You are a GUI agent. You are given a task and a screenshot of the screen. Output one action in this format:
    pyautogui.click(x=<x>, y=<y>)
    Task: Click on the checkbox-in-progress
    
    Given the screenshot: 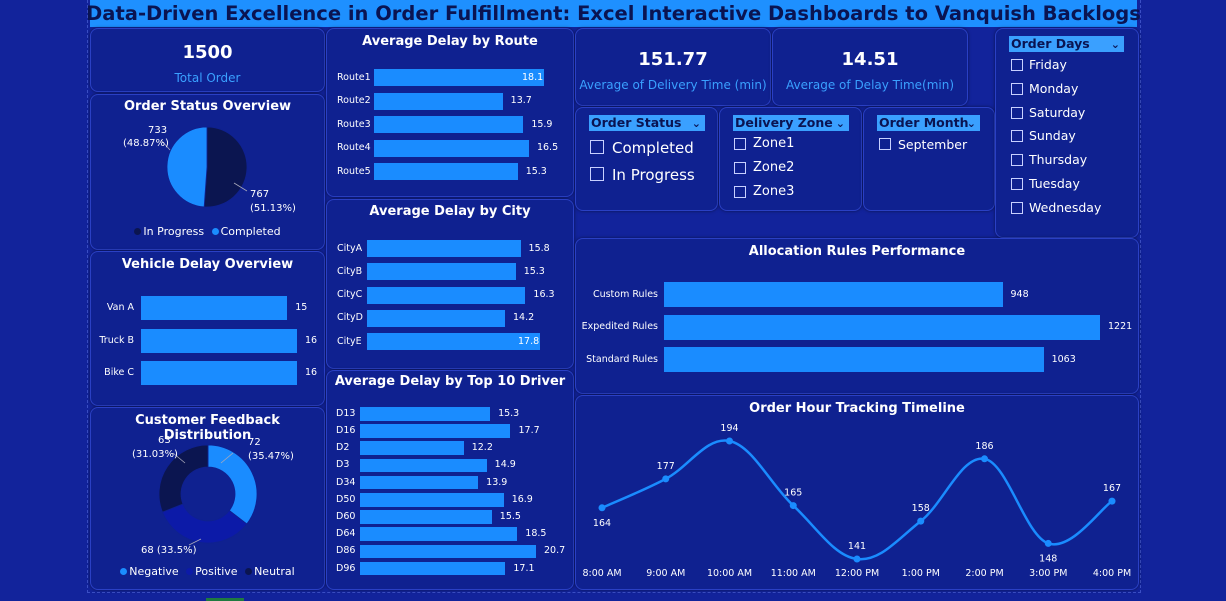 What is the action you would take?
    pyautogui.click(x=597, y=174)
    